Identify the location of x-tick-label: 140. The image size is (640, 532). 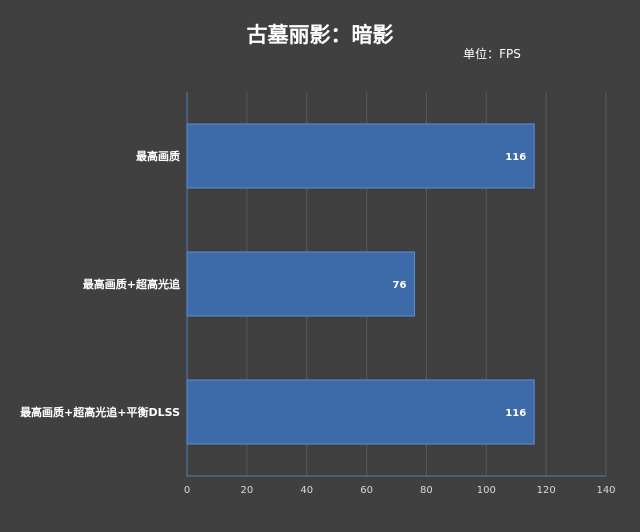
(605, 490).